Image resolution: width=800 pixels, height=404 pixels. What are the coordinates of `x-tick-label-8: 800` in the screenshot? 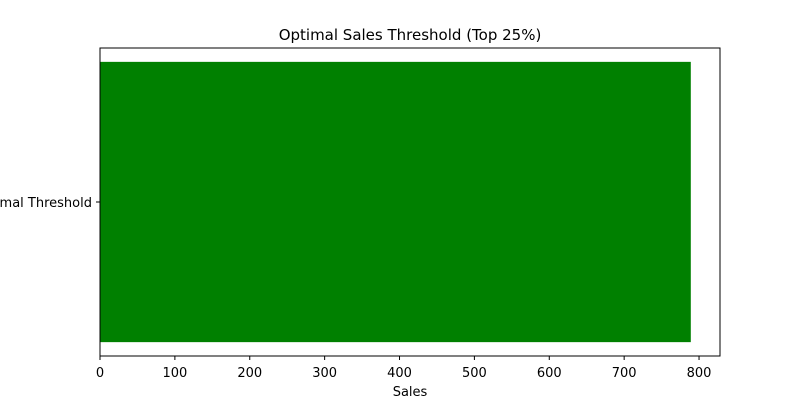 It's located at (699, 373).